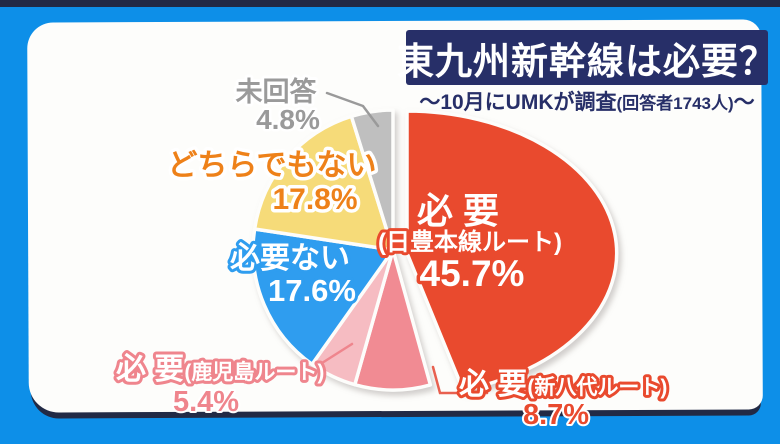 Image resolution: width=780 pixels, height=444 pixels. I want to click on survey-subtitle: 〜10月にUMKが調査(回答者1743人)〜, so click(587, 101).